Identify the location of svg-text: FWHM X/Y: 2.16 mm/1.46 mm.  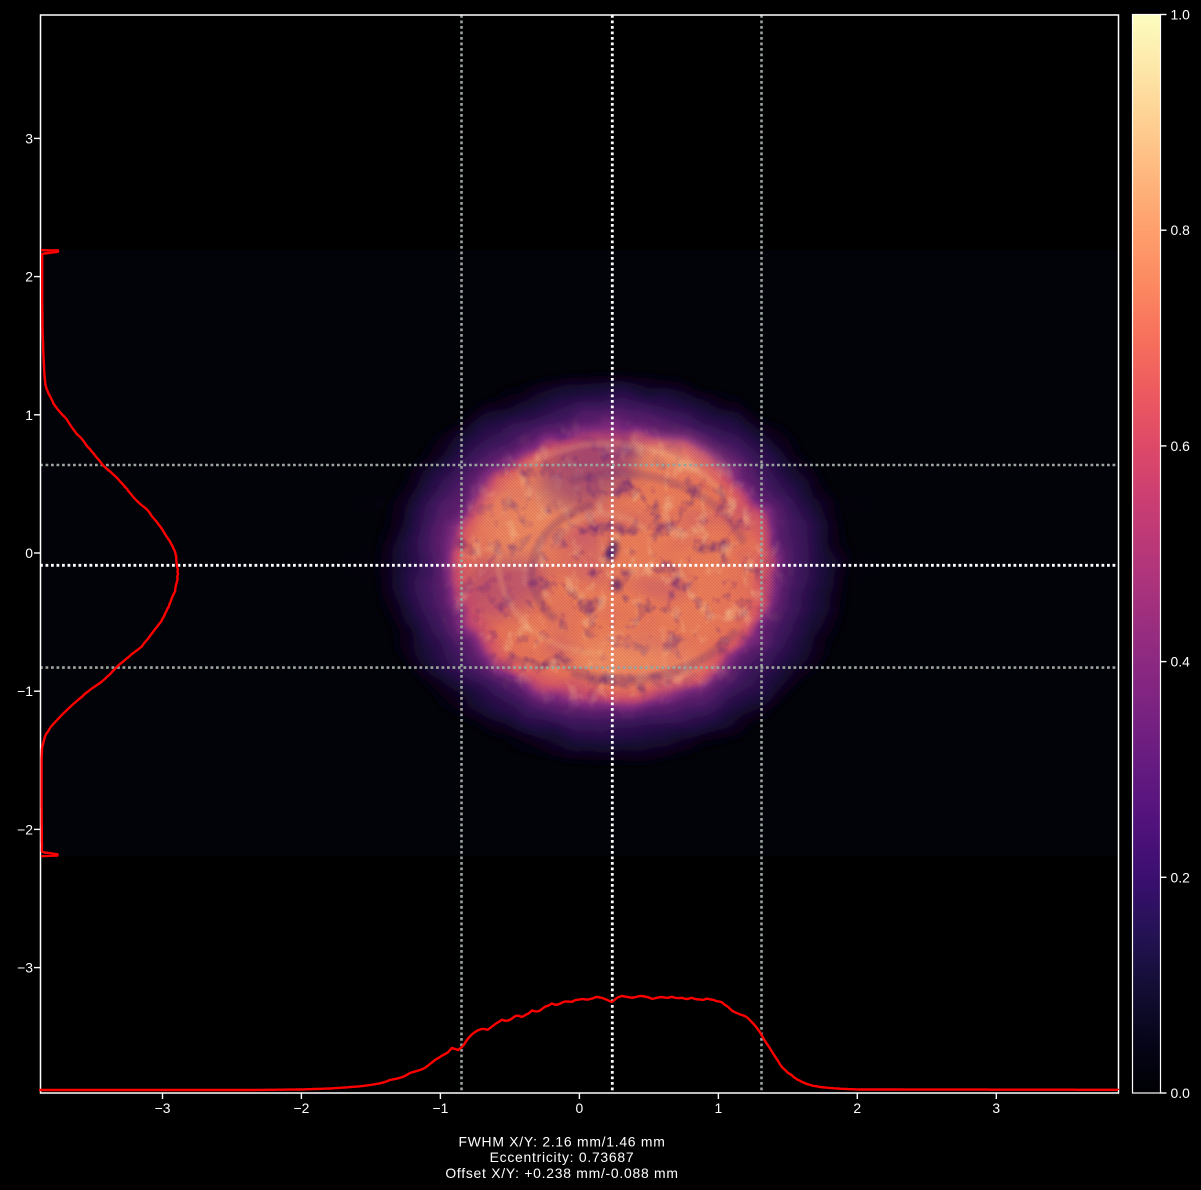
(561, 1141).